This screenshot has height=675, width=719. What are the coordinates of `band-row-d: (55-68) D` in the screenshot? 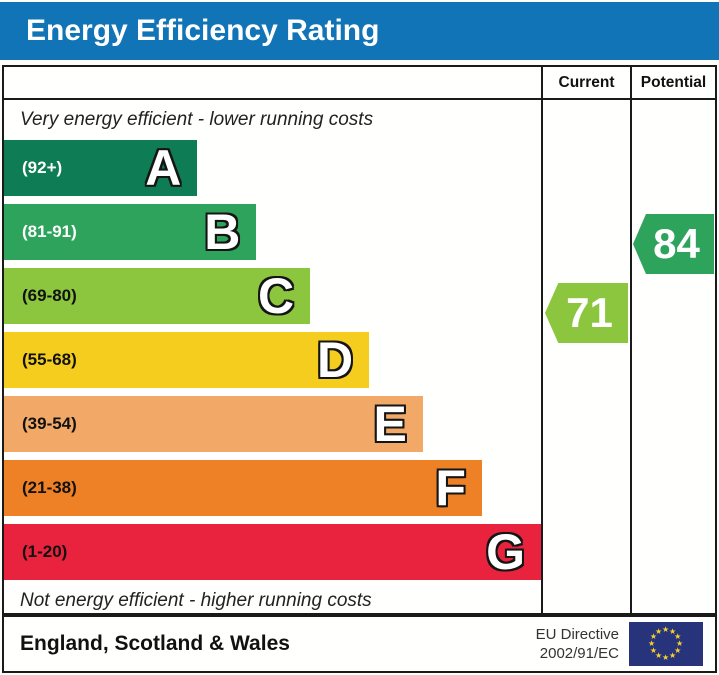 It's located at (272, 360).